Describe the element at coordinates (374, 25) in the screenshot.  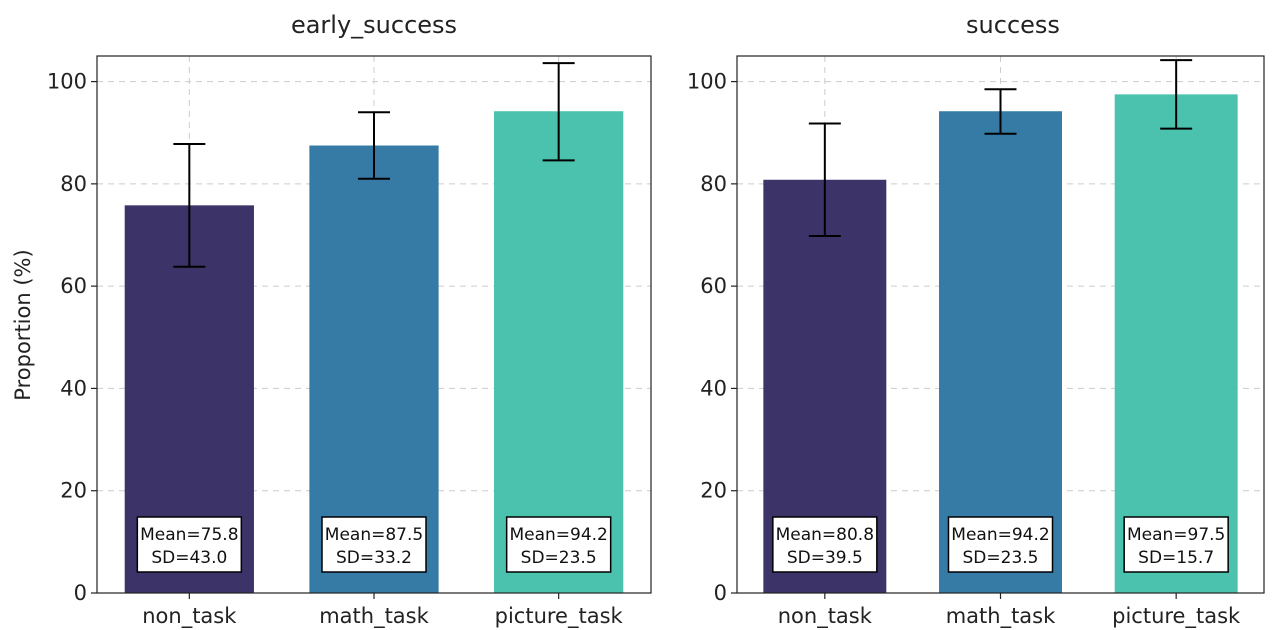
I see `chart-title: early_success` at that location.